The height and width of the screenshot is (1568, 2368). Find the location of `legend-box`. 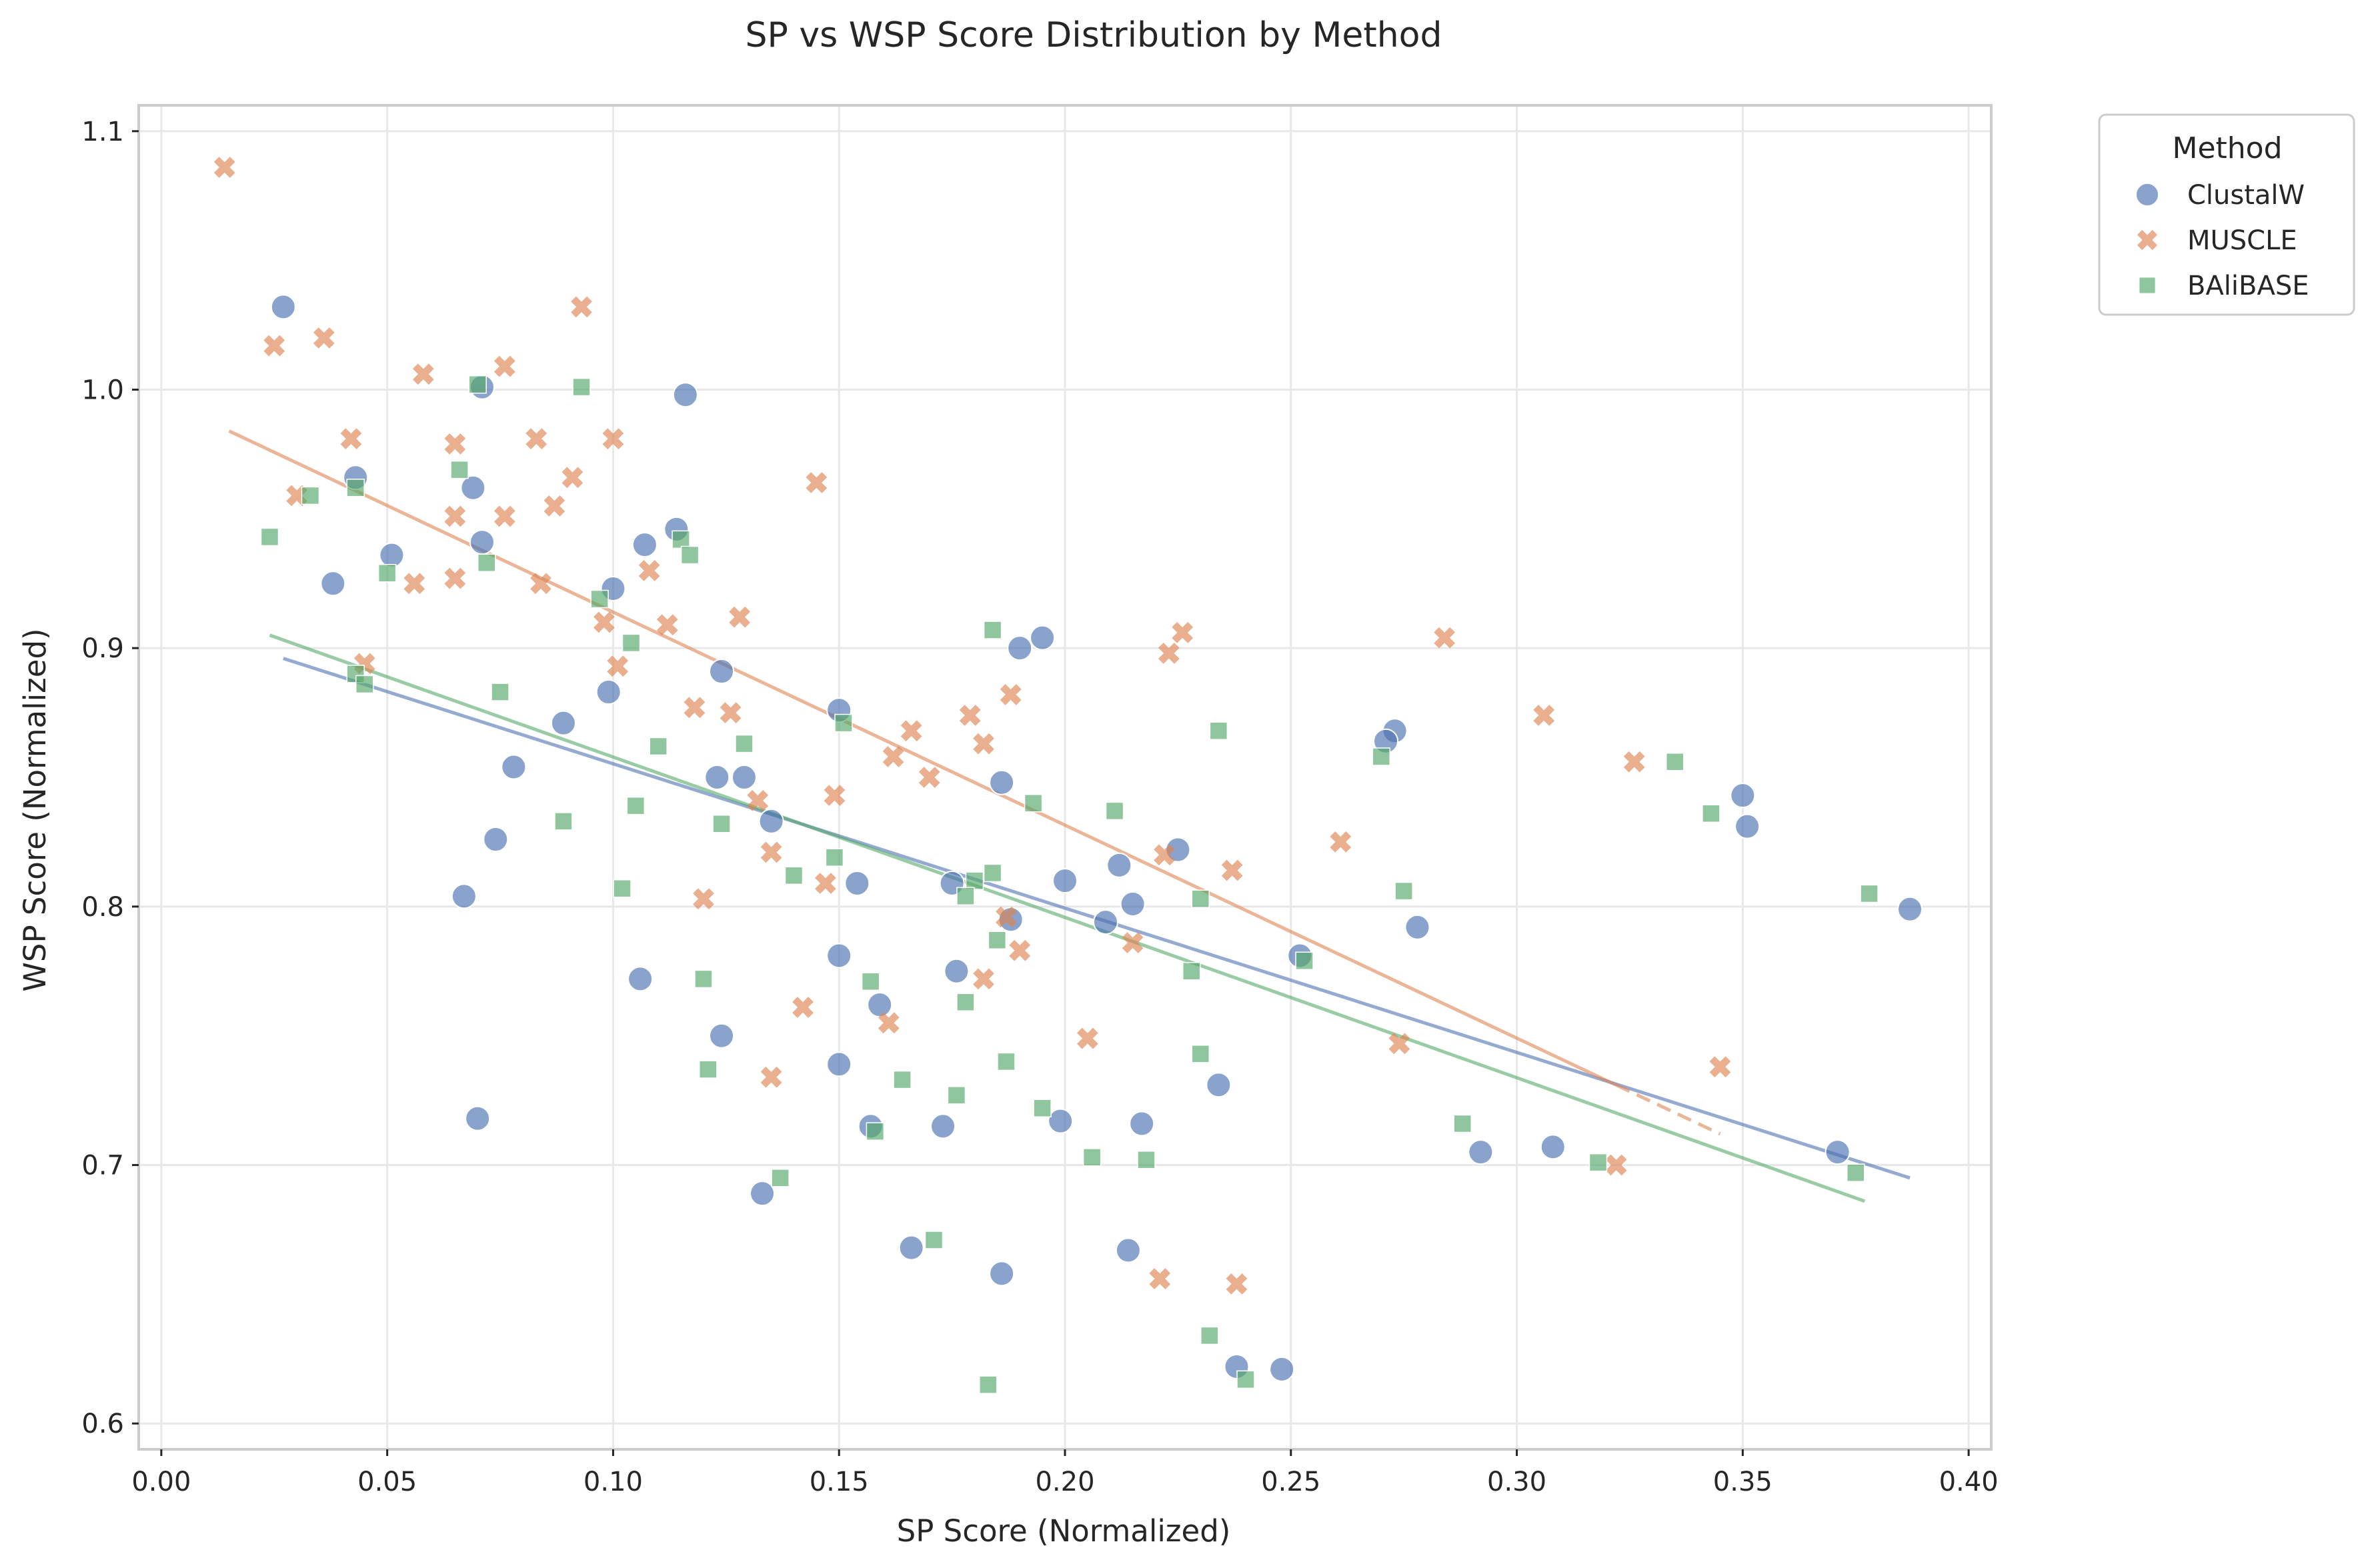

legend-box is located at coordinates (2226, 214).